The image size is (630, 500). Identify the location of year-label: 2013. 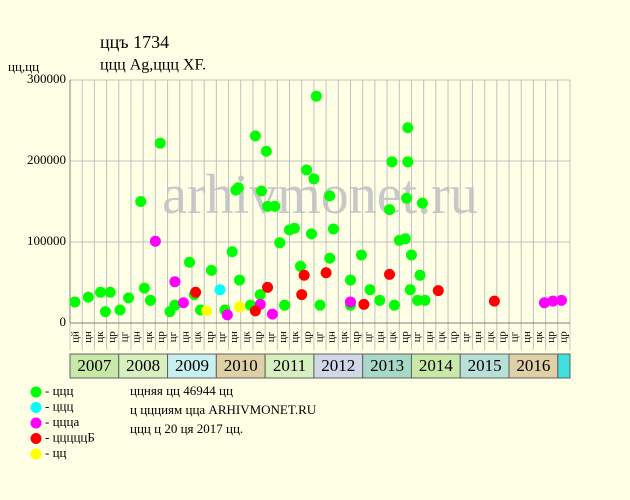
(387, 365).